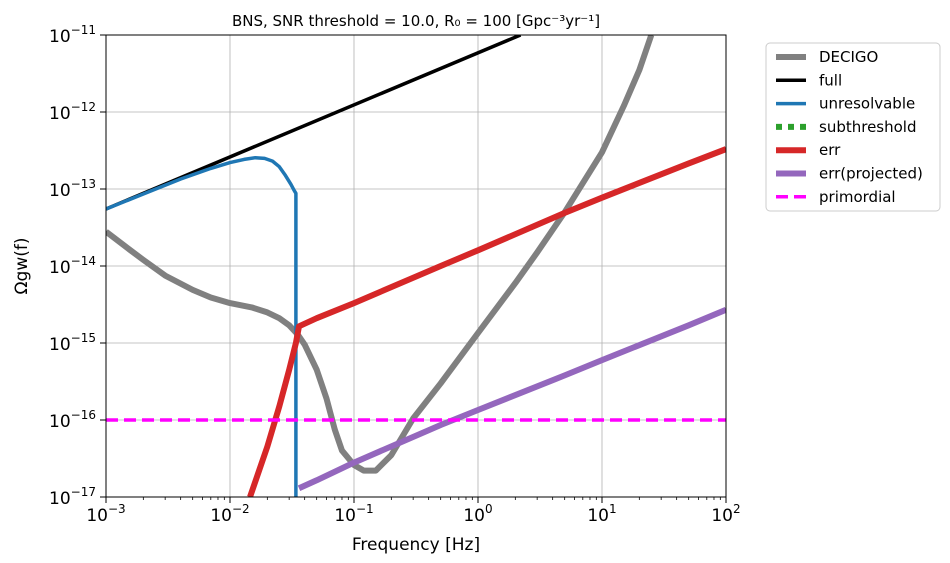 Image resolution: width=950 pixels, height=563 pixels. What do you see at coordinates (72, 189) in the screenshot?
I see `y-tick-label: 10−13` at bounding box center [72, 189].